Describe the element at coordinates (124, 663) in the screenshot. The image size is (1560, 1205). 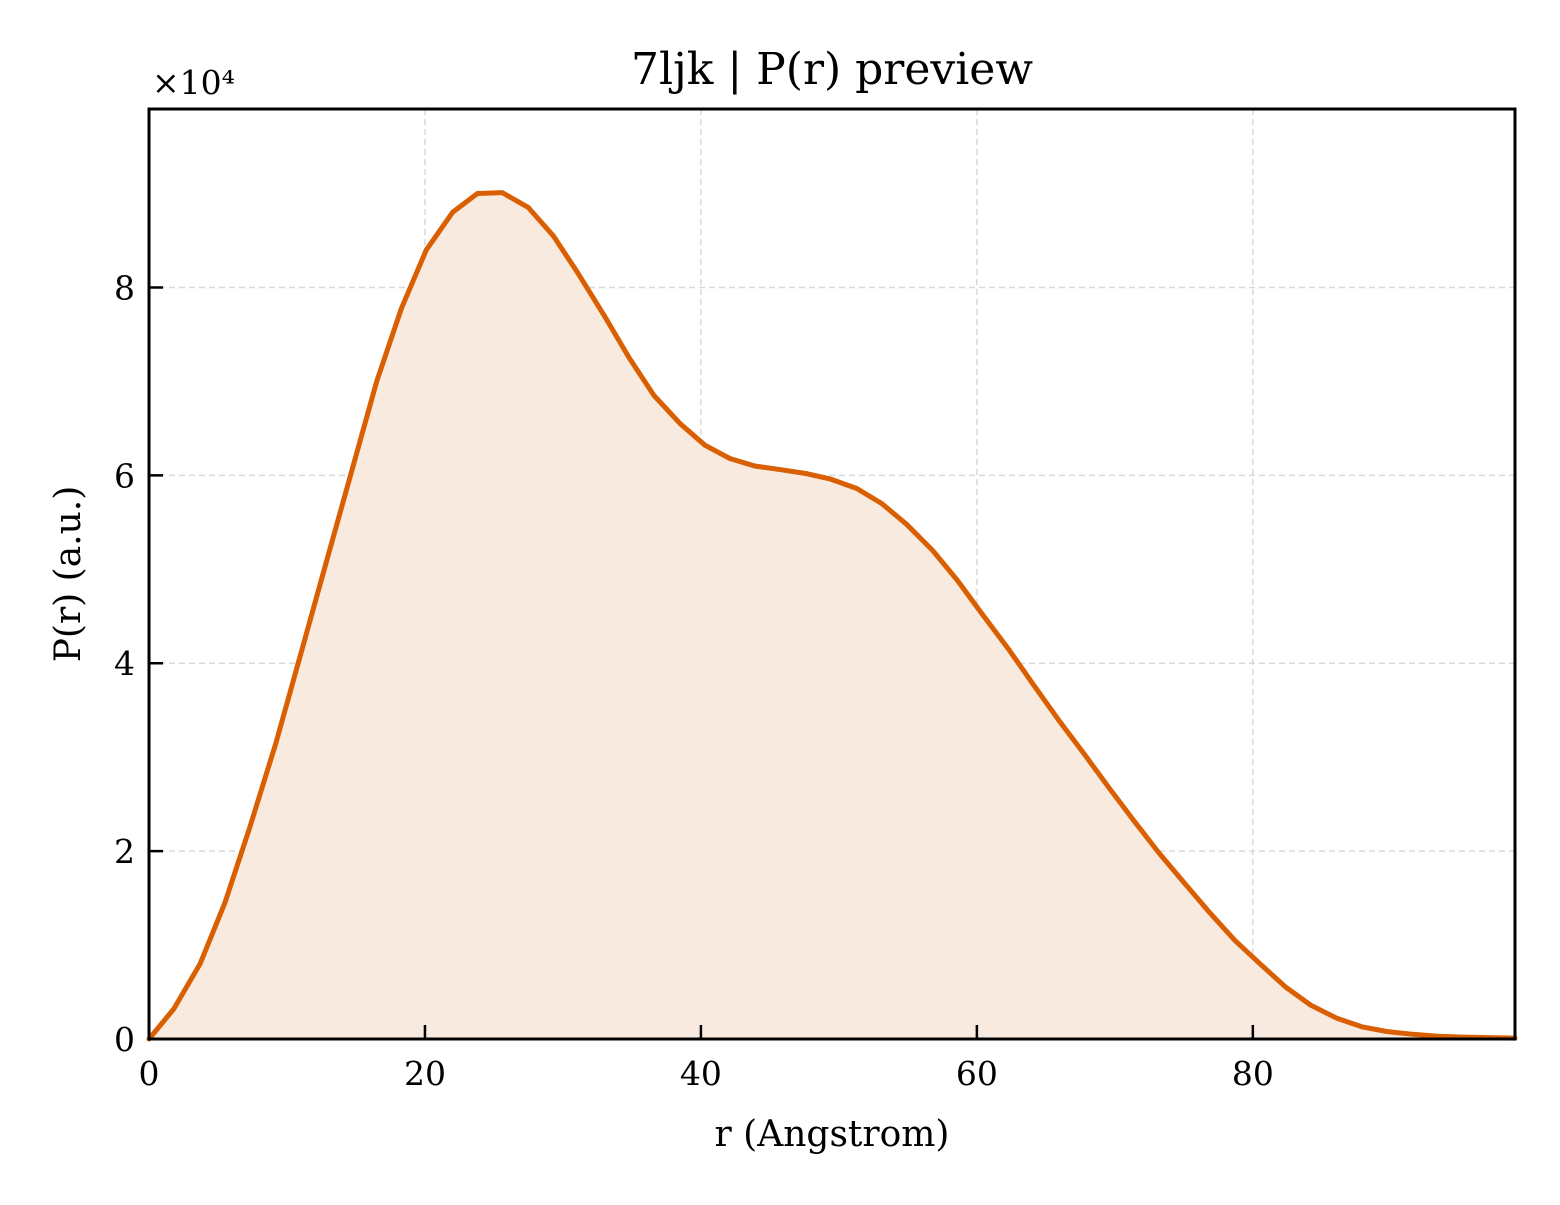
I see `y-tick-label: 4` at that location.